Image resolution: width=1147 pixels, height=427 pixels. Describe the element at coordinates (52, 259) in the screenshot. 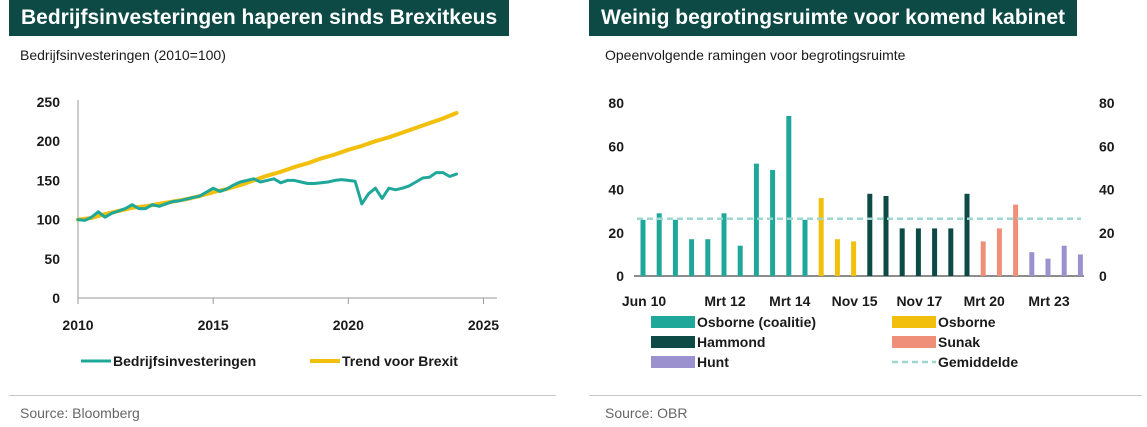

I see `y-tick-label: 50` at that location.